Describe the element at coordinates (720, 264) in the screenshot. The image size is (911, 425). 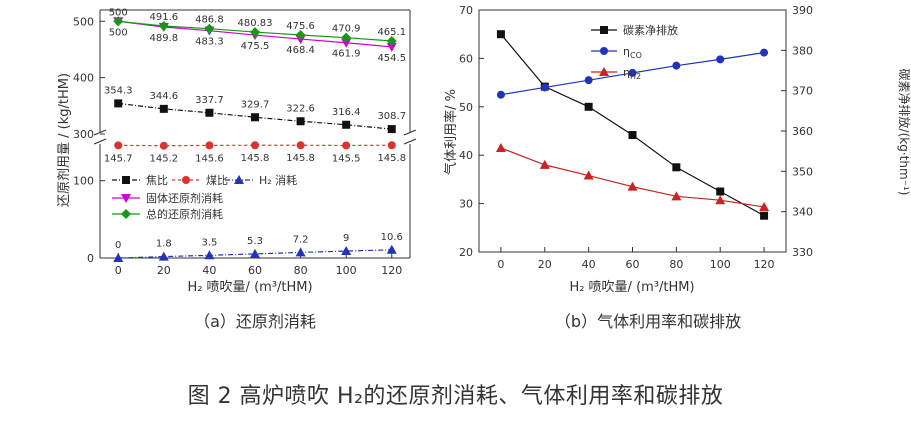
I see `b-x-tick-label: 100` at that location.